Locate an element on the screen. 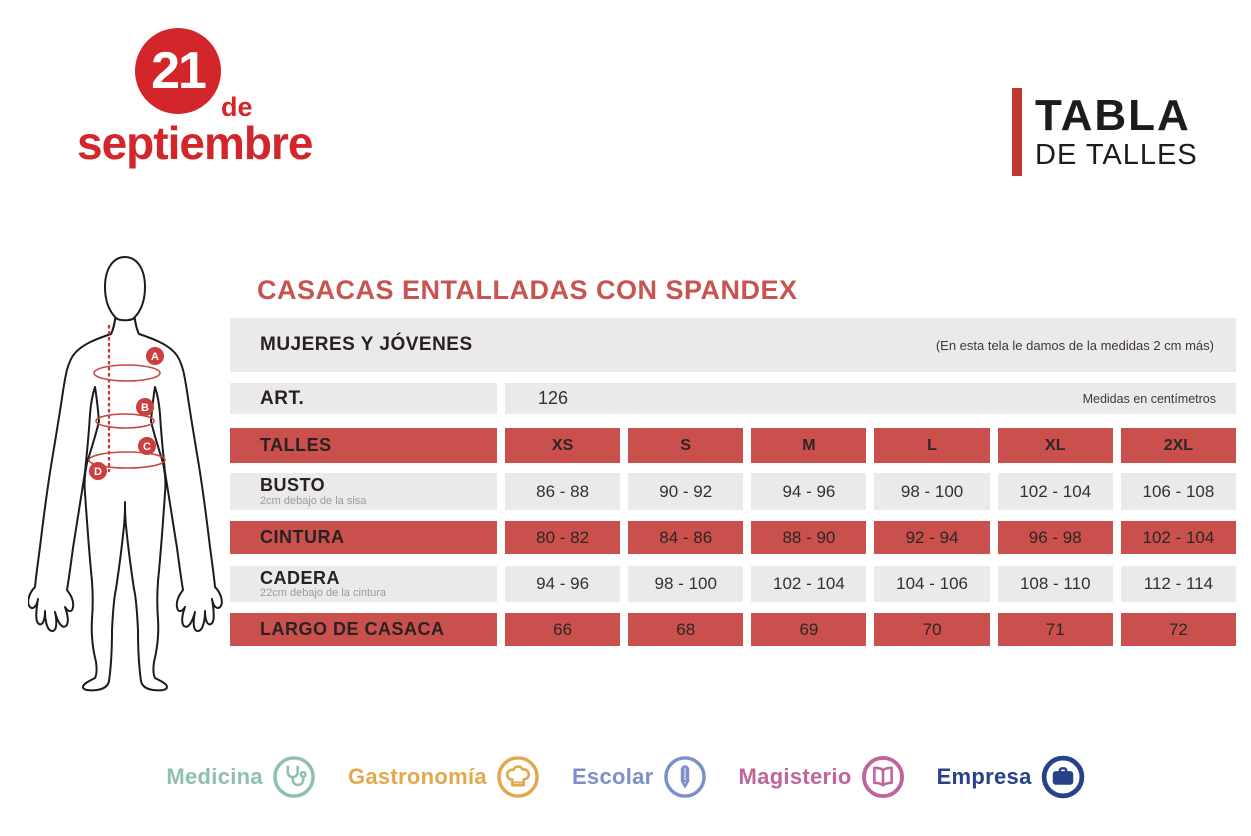  table-cell: 66 is located at coordinates (563, 629).